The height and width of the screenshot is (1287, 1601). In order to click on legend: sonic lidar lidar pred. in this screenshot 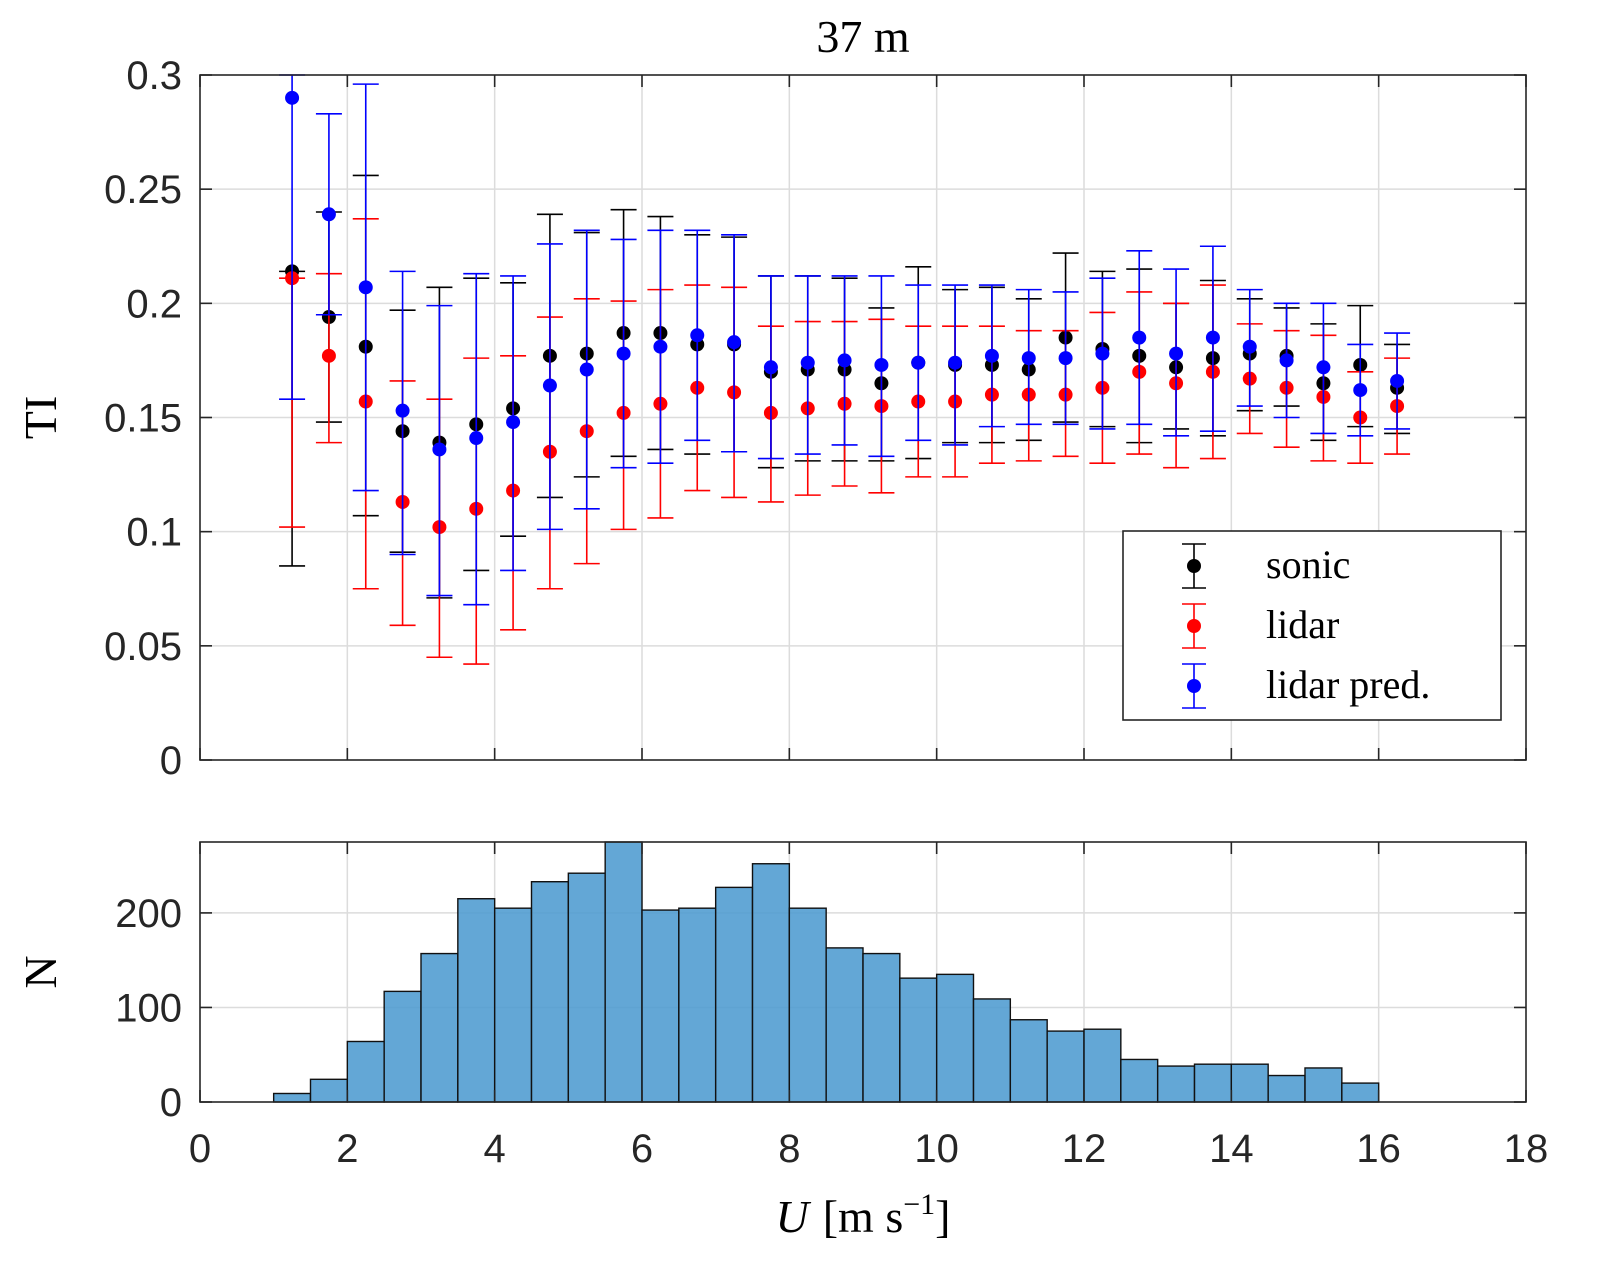, I will do `click(1312, 625)`.